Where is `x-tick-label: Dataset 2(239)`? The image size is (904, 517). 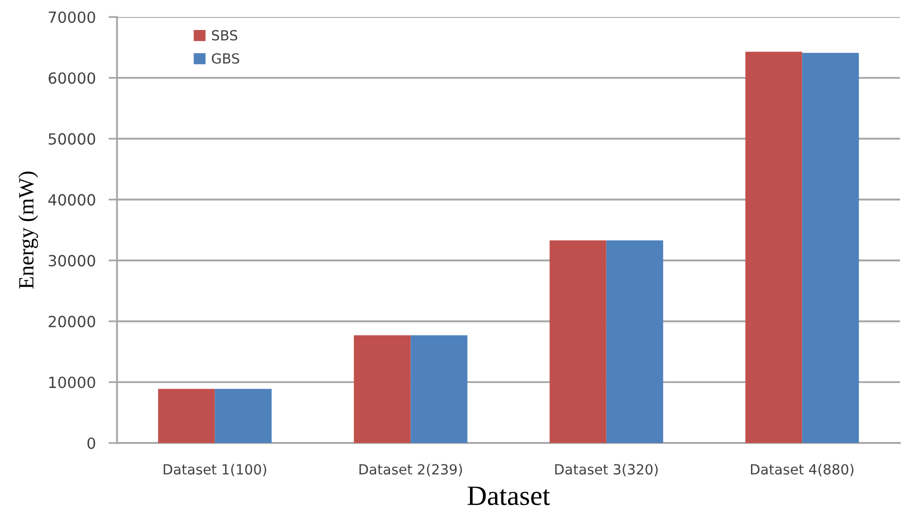
x-tick-label: Dataset 2(239) is located at coordinates (410, 470).